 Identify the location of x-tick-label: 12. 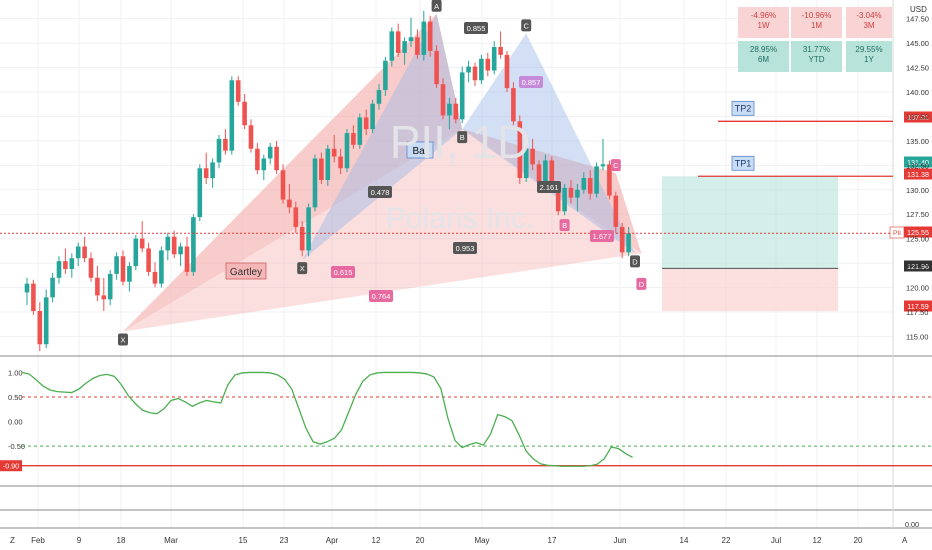
(376, 540).